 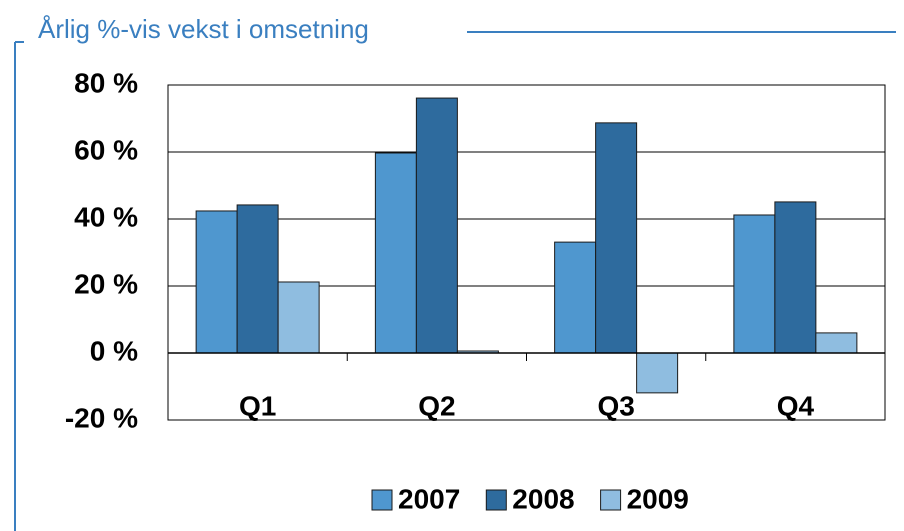 What do you see at coordinates (543, 498) in the screenshot?
I see `legend-label: 2008` at bounding box center [543, 498].